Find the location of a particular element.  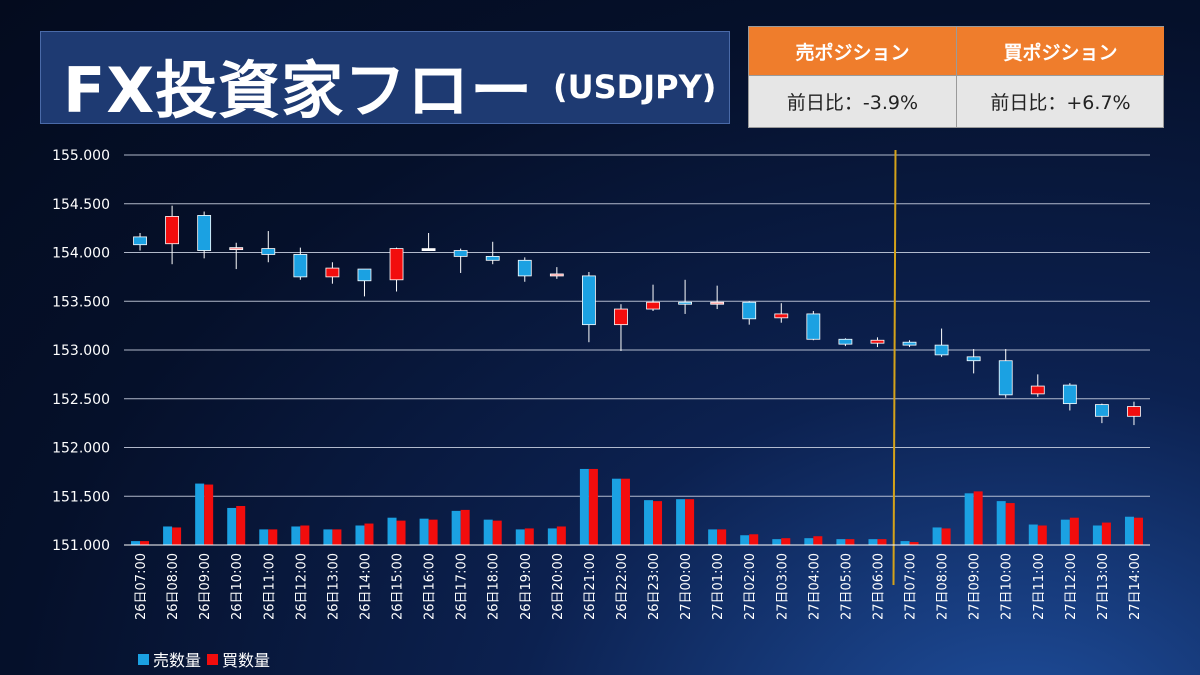

buy-legend-swatch is located at coordinates (213, 659).